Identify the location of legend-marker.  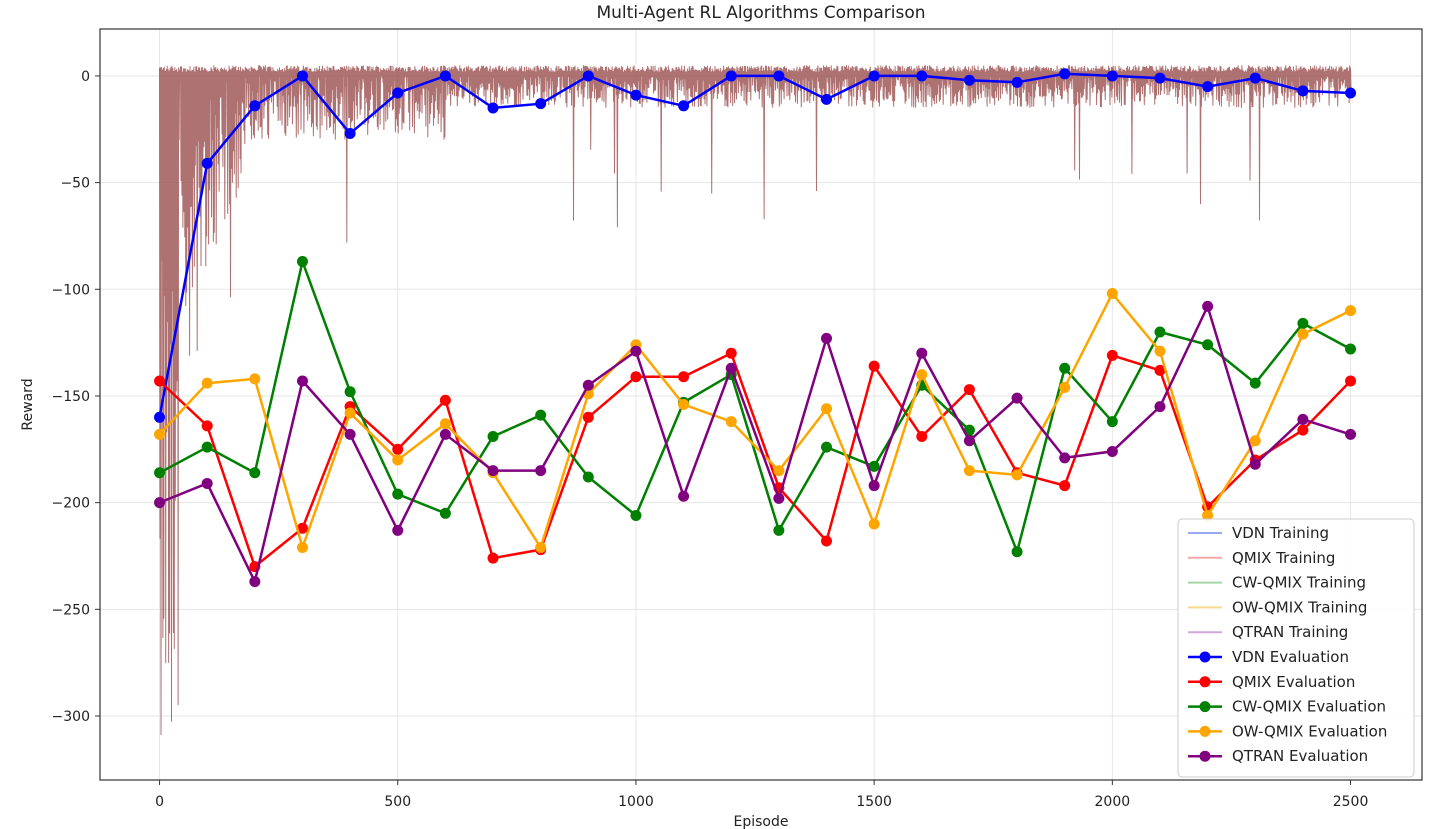
(1205, 756).